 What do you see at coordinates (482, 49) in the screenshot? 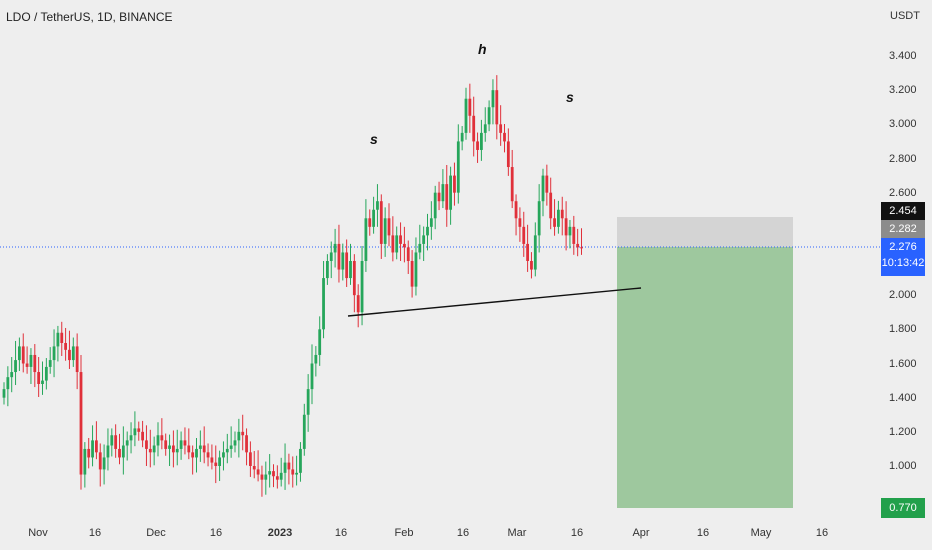
I see `head-label: h` at bounding box center [482, 49].